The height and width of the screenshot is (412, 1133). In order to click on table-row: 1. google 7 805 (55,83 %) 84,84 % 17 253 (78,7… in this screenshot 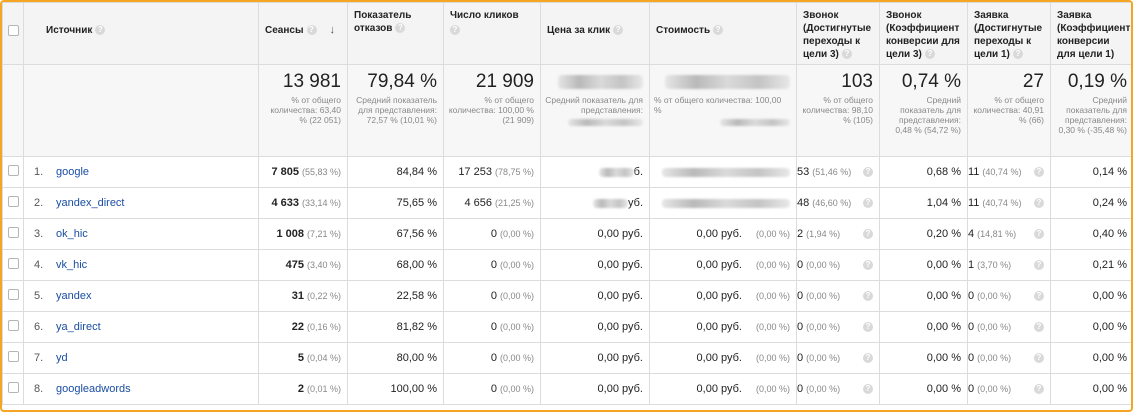, I will do `click(566, 172)`.